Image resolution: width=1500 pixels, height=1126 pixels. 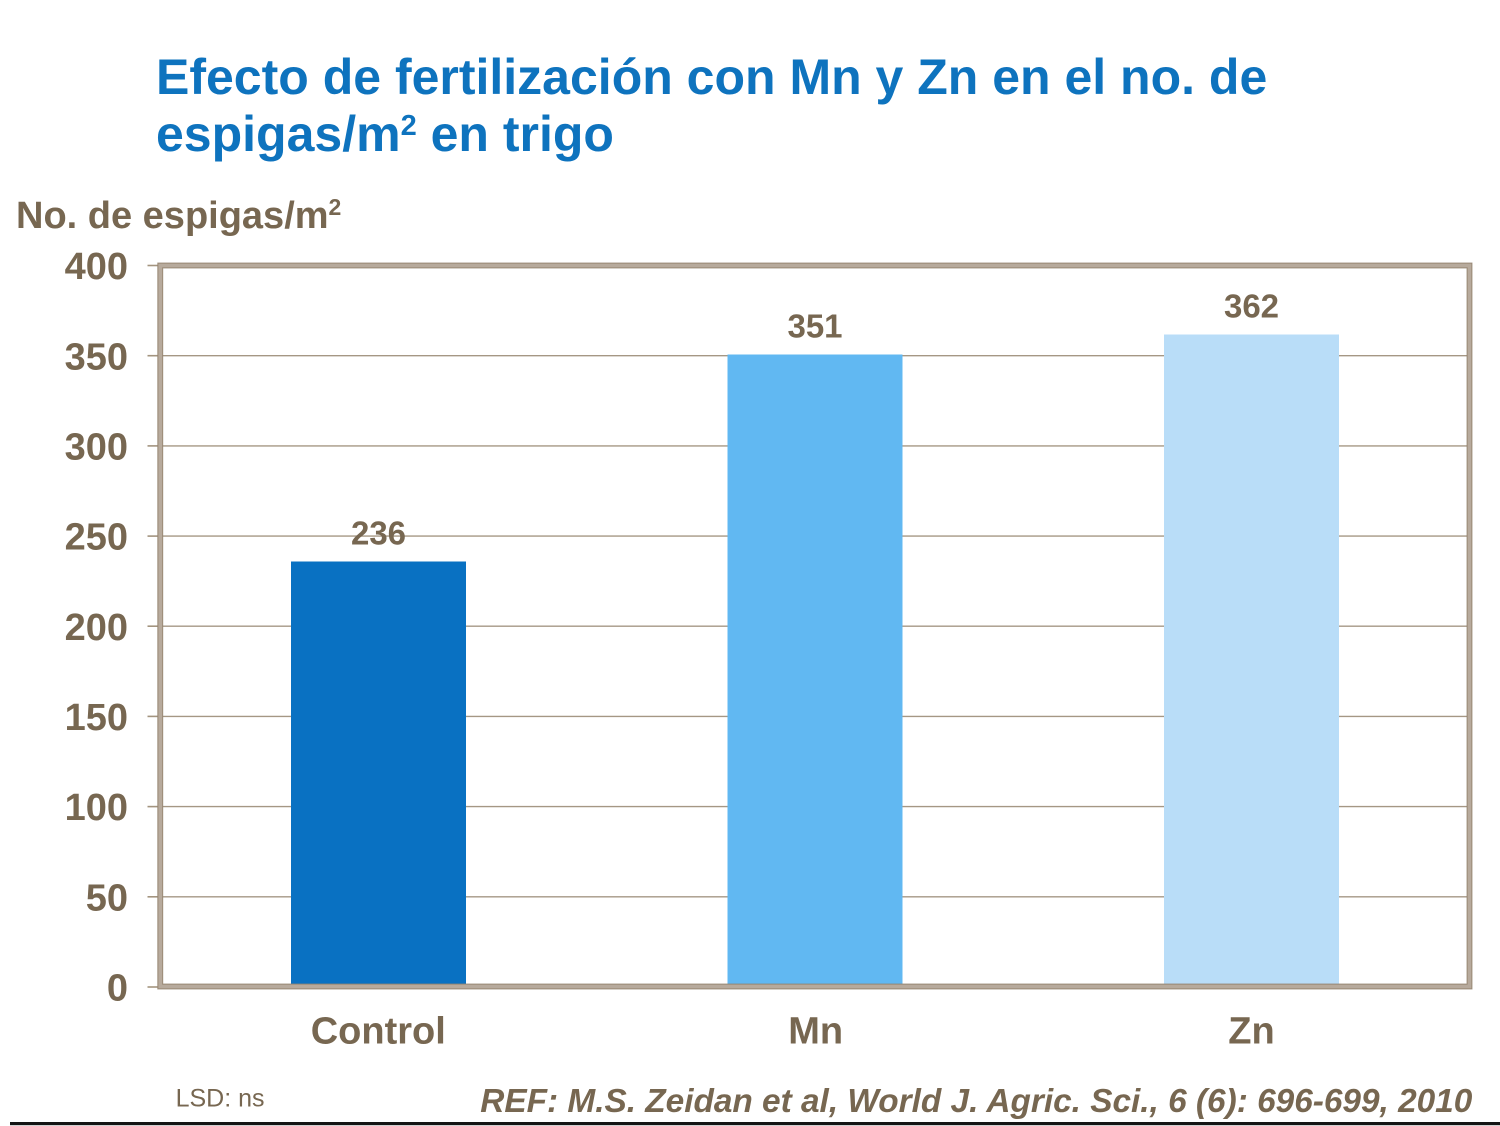 I want to click on svg-text: 362, so click(x=1251, y=306).